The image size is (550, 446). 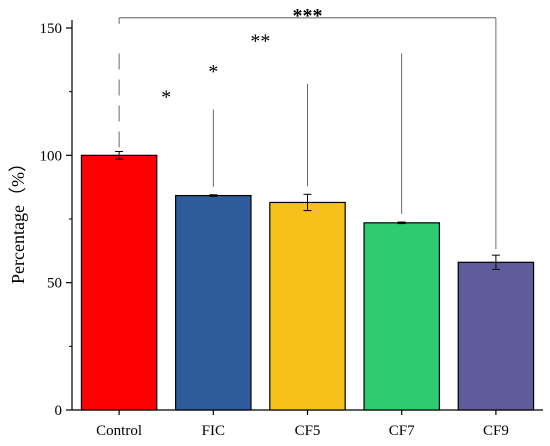 I want to click on x-tick-label: CF5, so click(x=308, y=431).